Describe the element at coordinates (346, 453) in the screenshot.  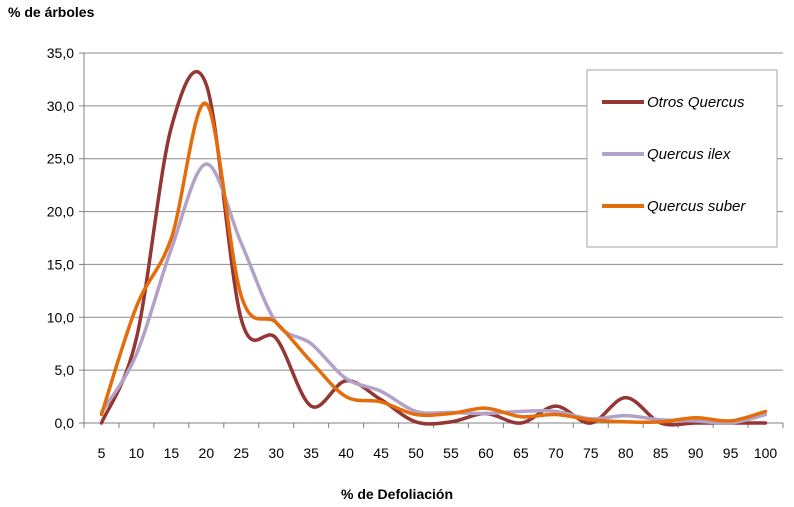
I see `x-tick-label: 40` at that location.